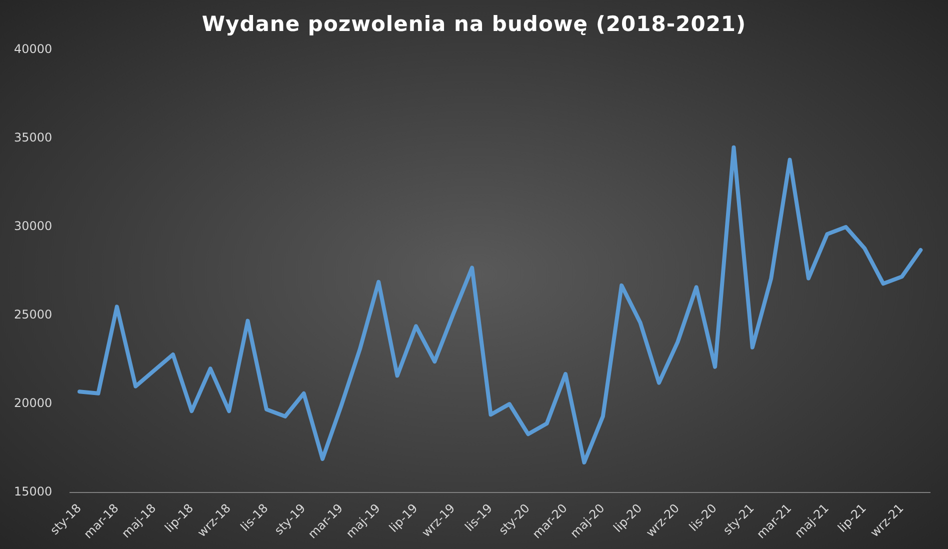 This screenshot has width=948, height=549. What do you see at coordinates (33, 491) in the screenshot?
I see `y-tick-label: 15000` at bounding box center [33, 491].